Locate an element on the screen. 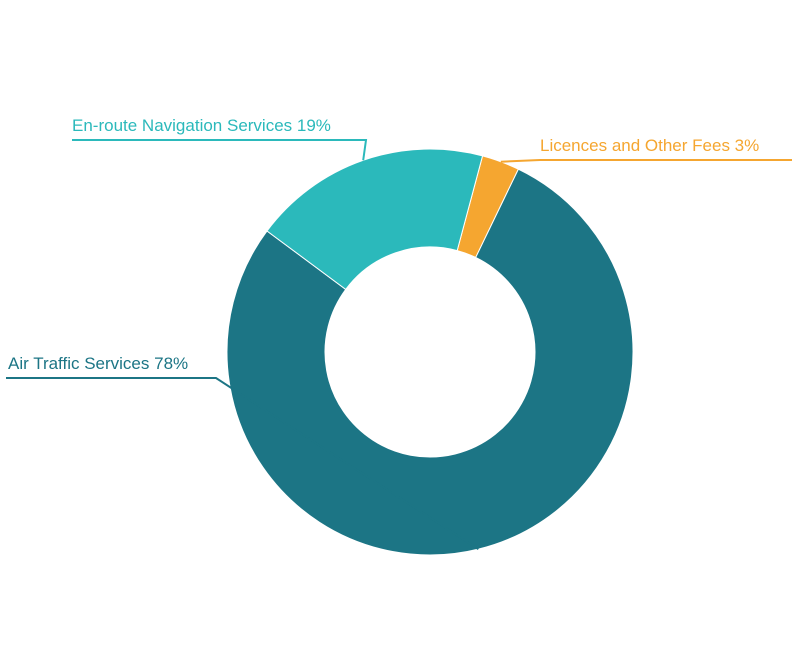  leader-line-licences-and-other-fees is located at coordinates (646, 161).